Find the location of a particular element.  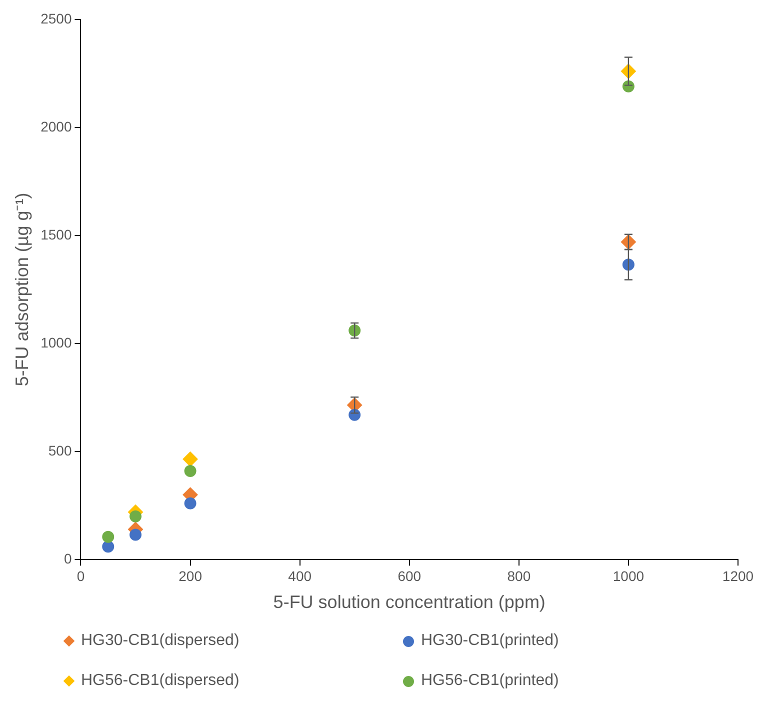

legend-label: HG30-CB1(dispersed) is located at coordinates (160, 641).